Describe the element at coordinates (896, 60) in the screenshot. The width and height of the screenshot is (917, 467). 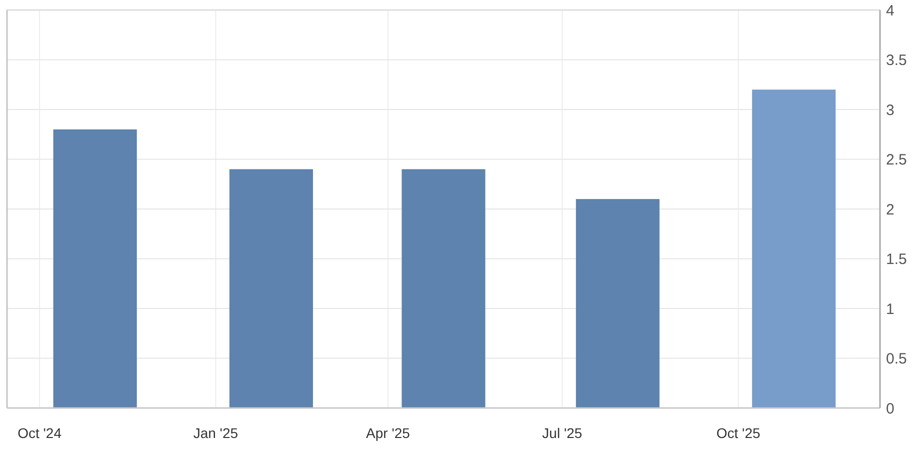
I see `y-tick-label: 3.5` at that location.